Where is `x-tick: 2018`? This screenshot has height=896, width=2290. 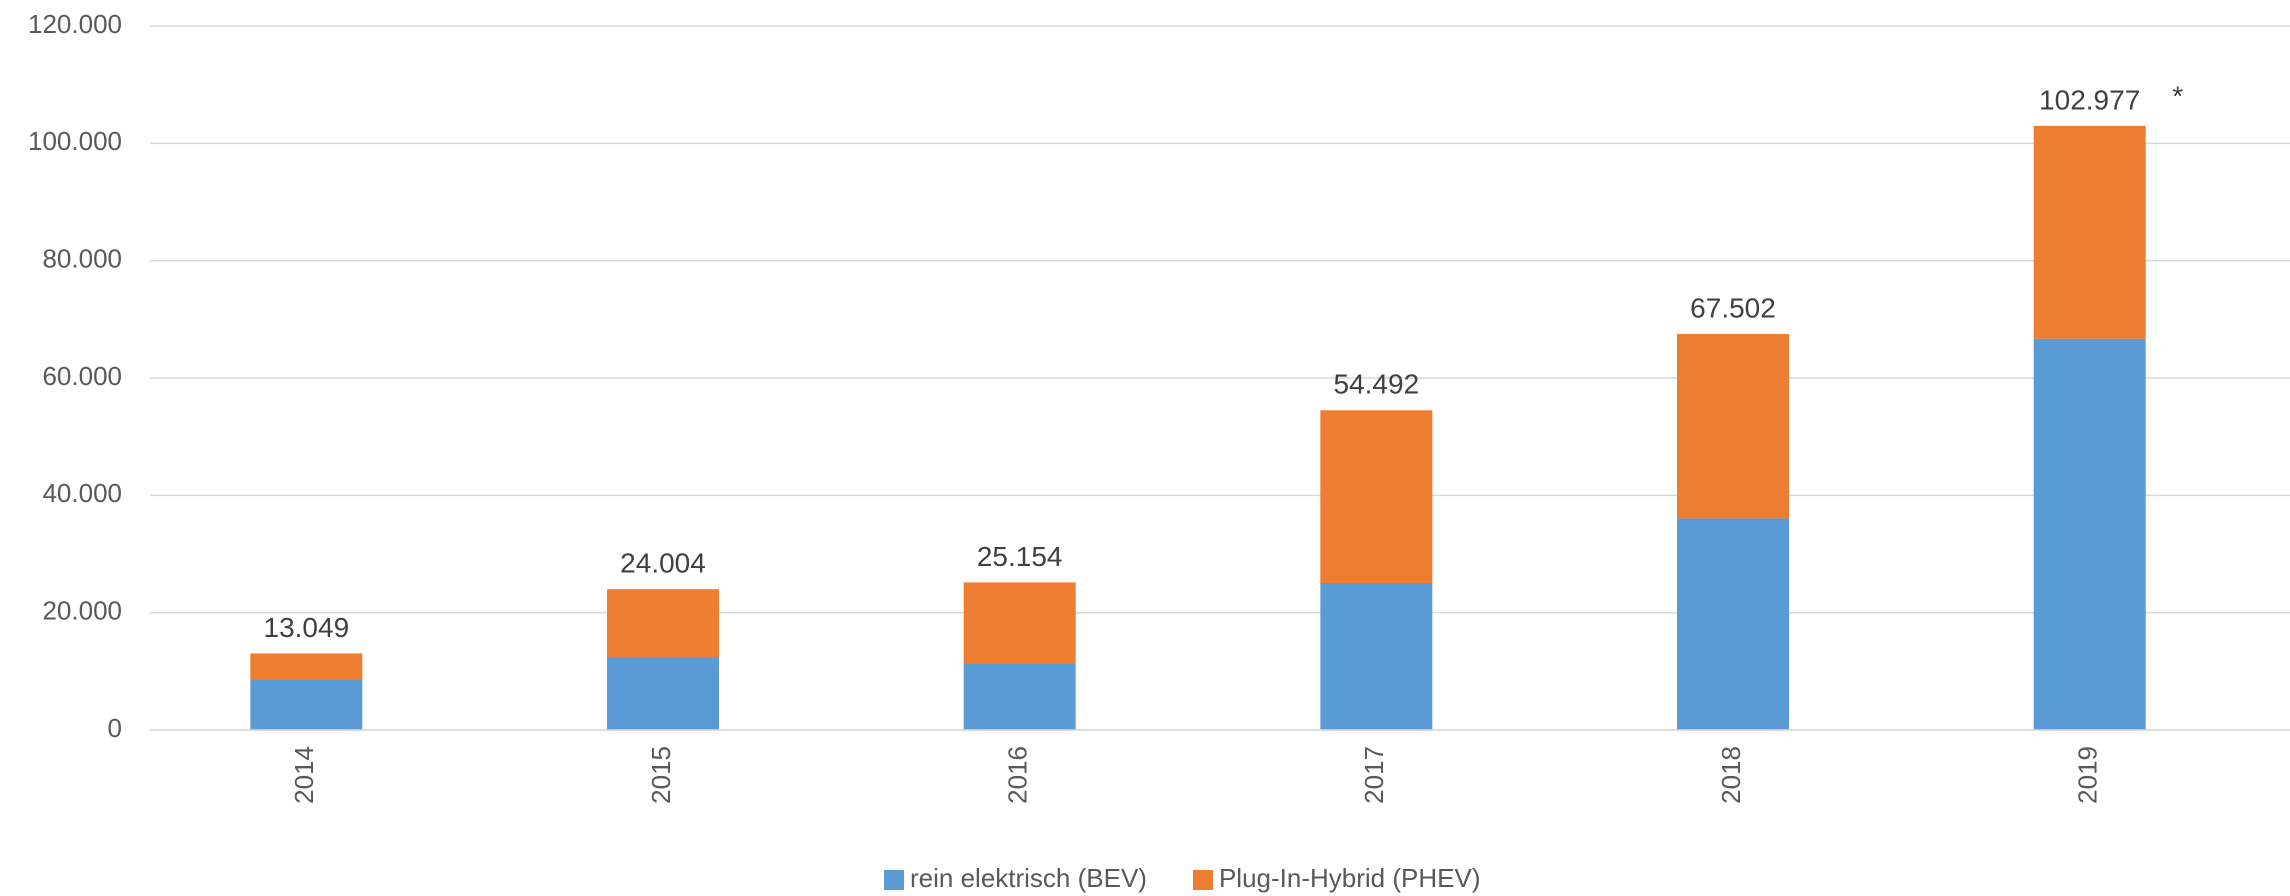
x-tick: 2018 is located at coordinates (1731, 775).